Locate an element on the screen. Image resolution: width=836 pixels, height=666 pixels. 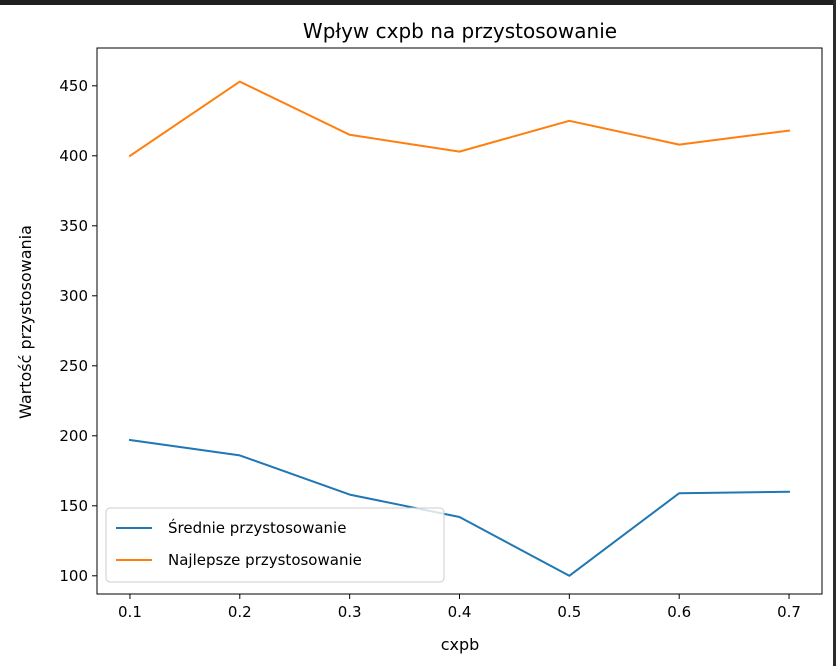
x-tick-label: 0.5 is located at coordinates (569, 612).